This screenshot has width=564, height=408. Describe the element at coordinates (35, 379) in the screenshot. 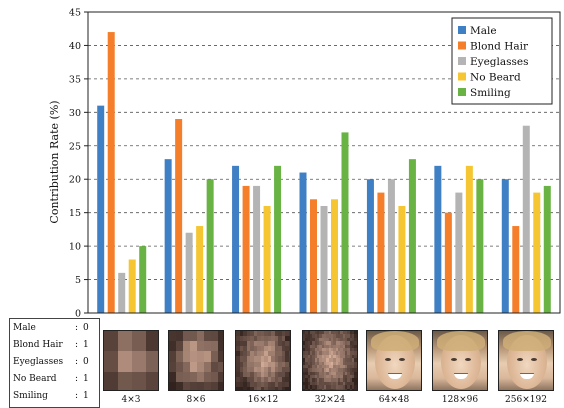

I see `attribute-name: No Beard` at that location.